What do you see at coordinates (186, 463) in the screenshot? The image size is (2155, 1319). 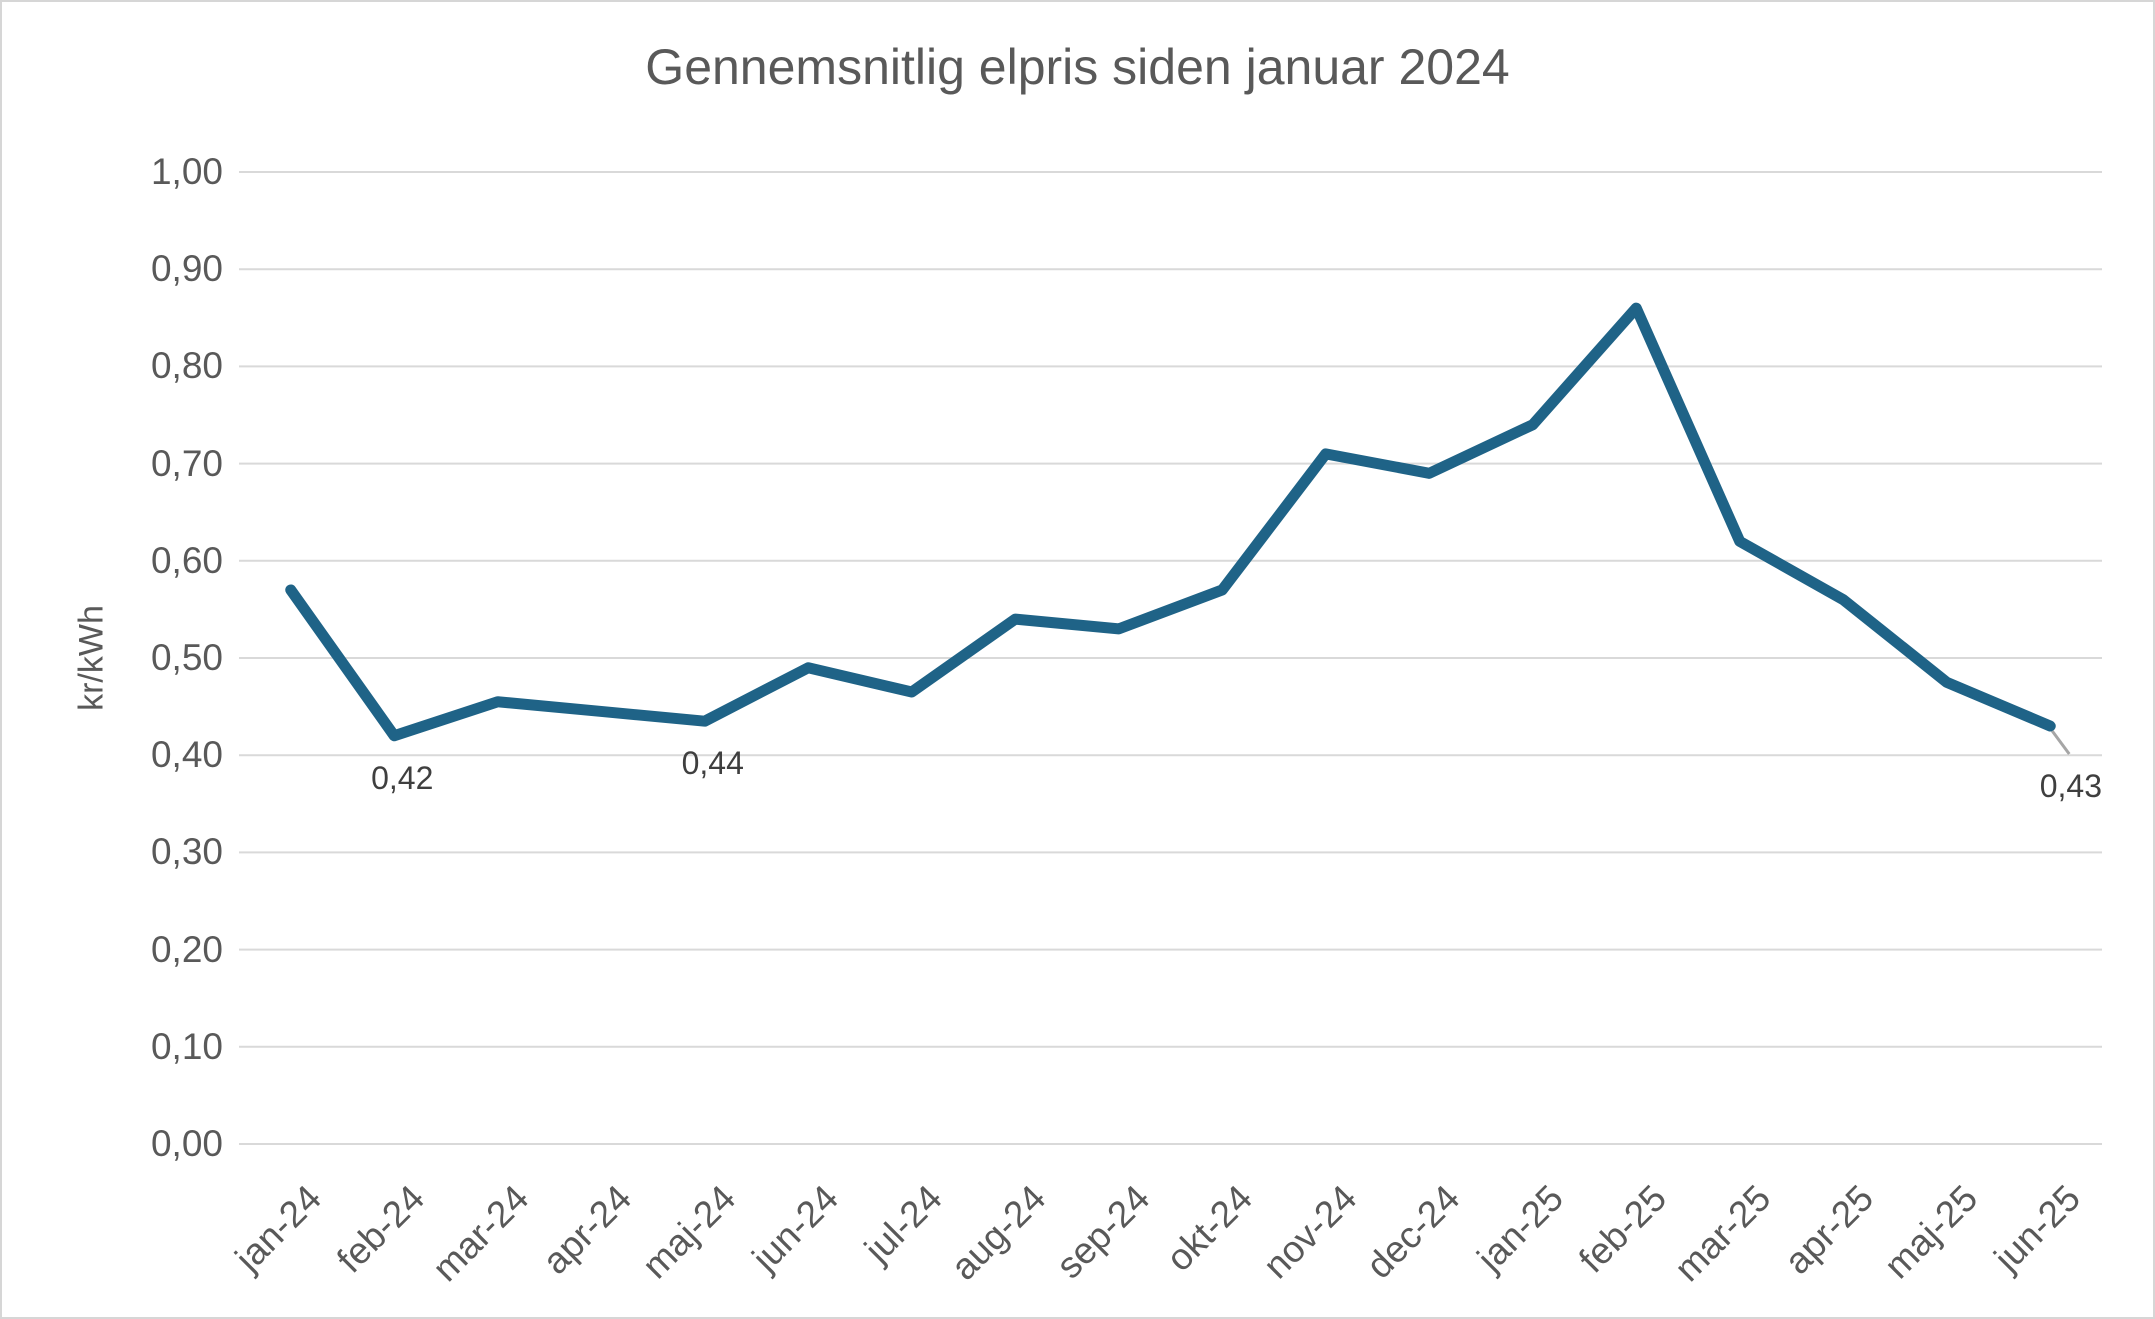 I see `y-axis-tick-label: 0,70` at bounding box center [186, 463].